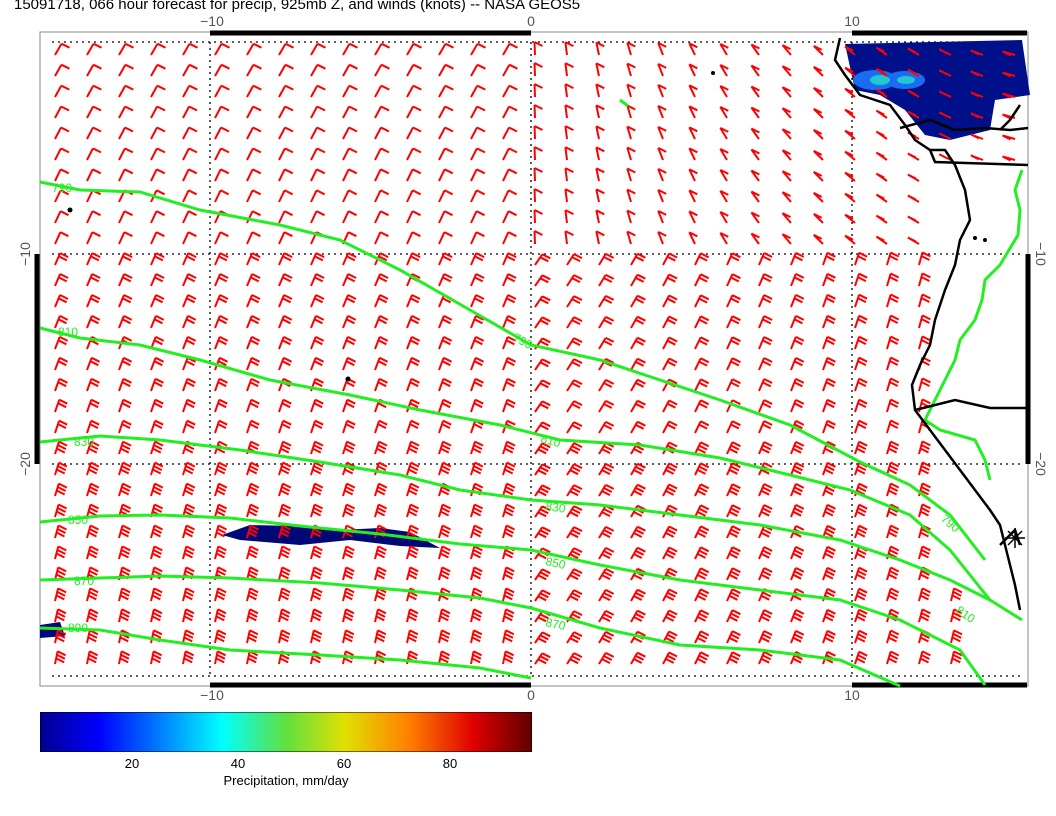  I want to click on contour-790-north, so click(624, 103).